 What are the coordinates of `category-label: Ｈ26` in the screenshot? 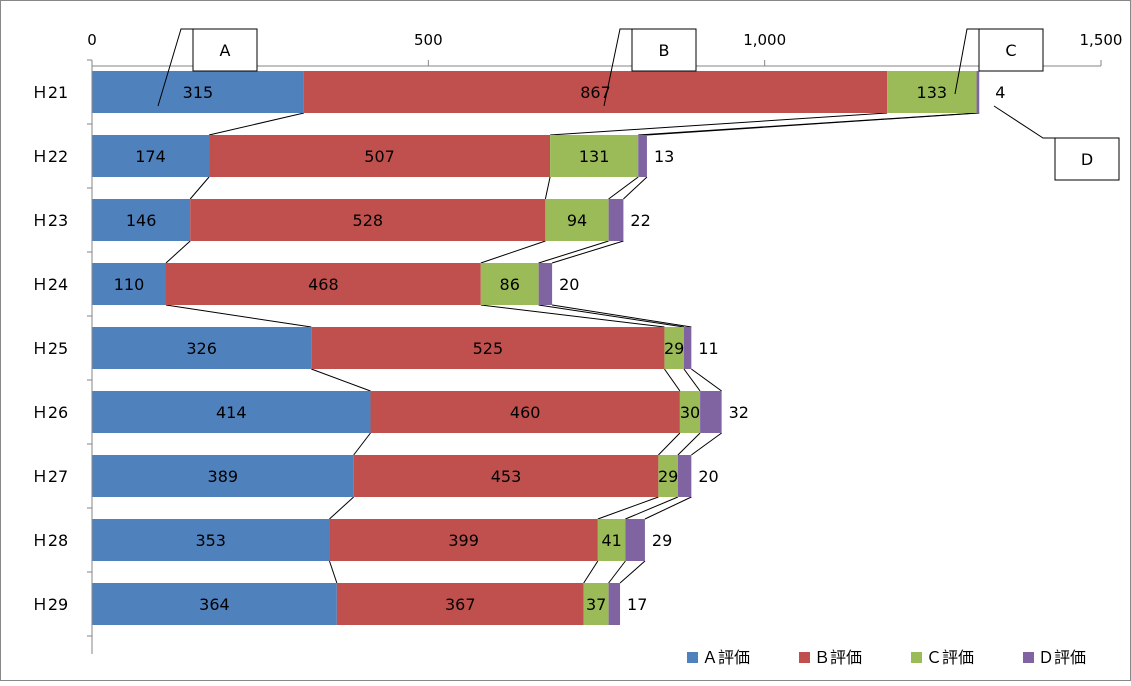 It's located at (50, 412).